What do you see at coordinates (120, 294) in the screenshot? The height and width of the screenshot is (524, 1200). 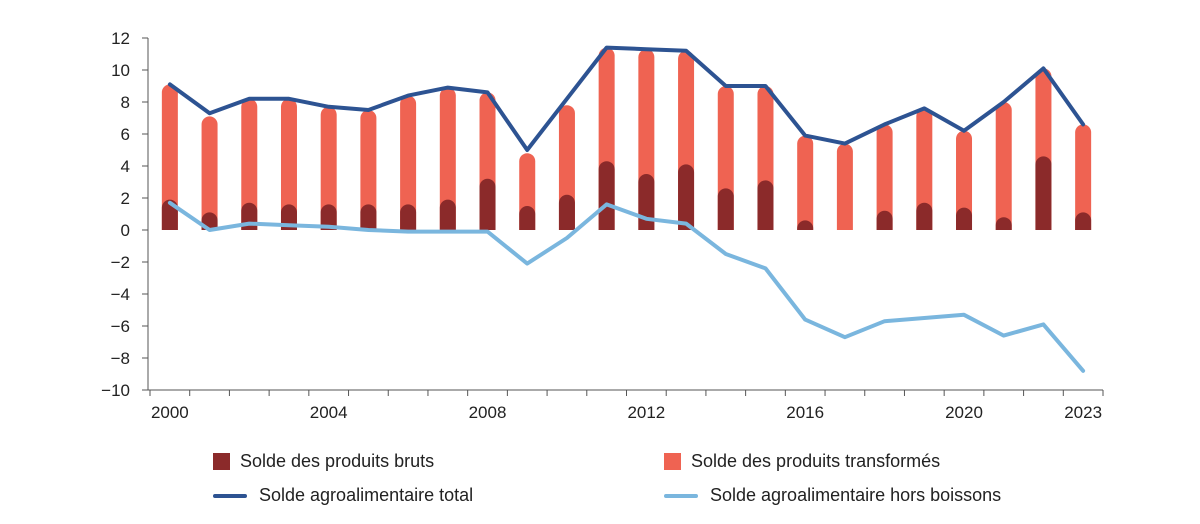 I see `y-tick-label: −4` at bounding box center [120, 294].